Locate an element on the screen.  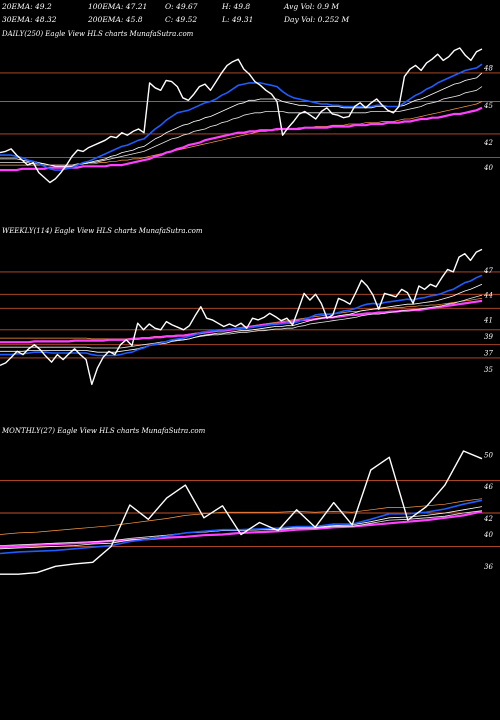
stat-close: C: 49.52 is located at coordinates (181, 19).